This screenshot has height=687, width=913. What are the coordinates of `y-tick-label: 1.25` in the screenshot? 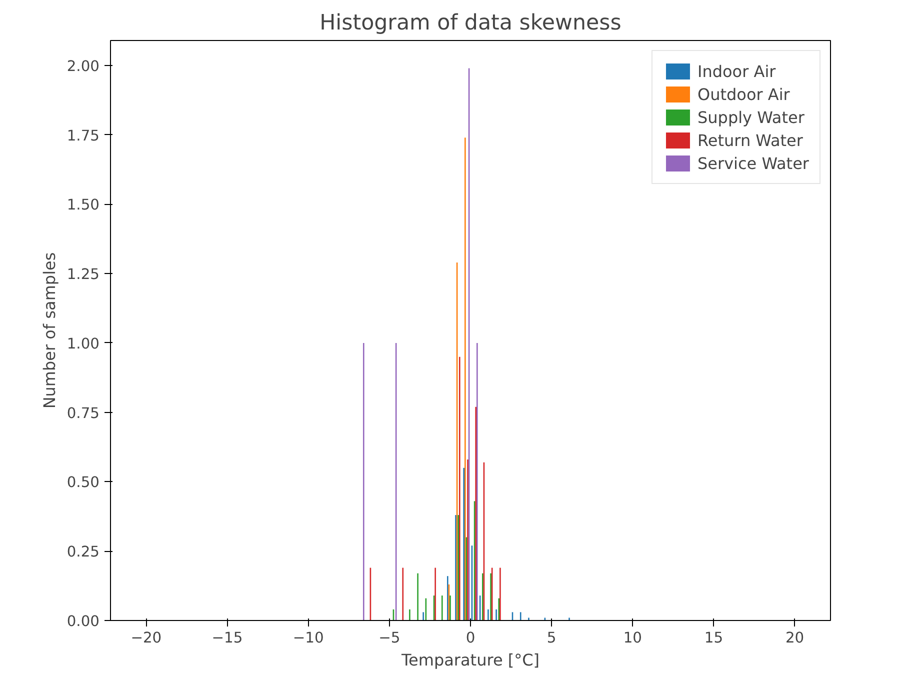 It's located at (83, 275).